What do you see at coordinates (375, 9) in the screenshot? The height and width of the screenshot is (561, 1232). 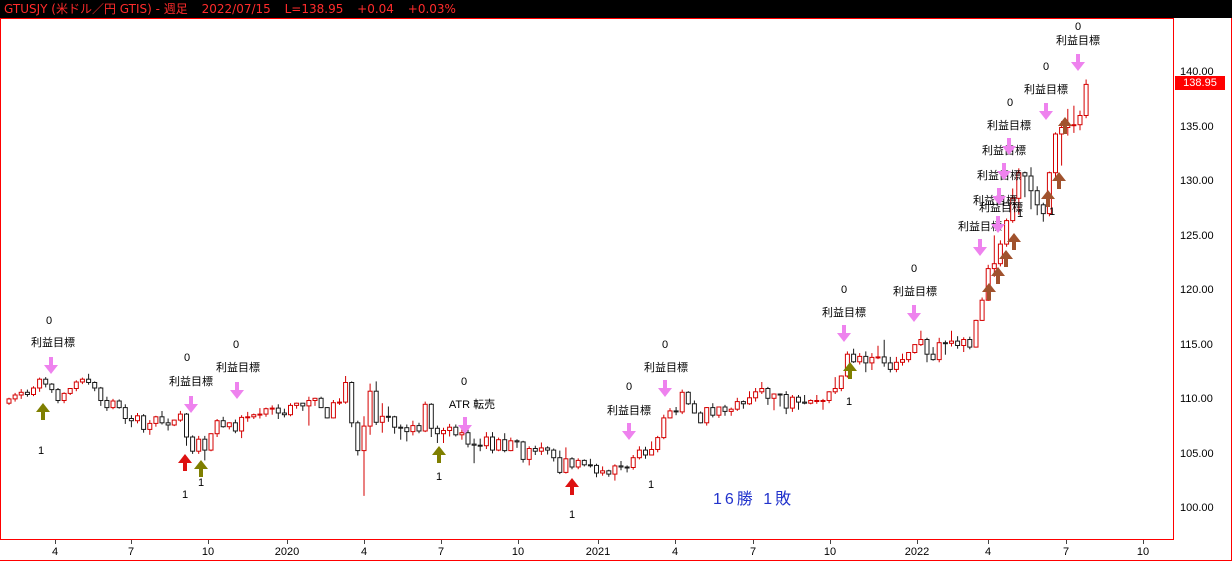 I see `change-text: +0.04` at bounding box center [375, 9].